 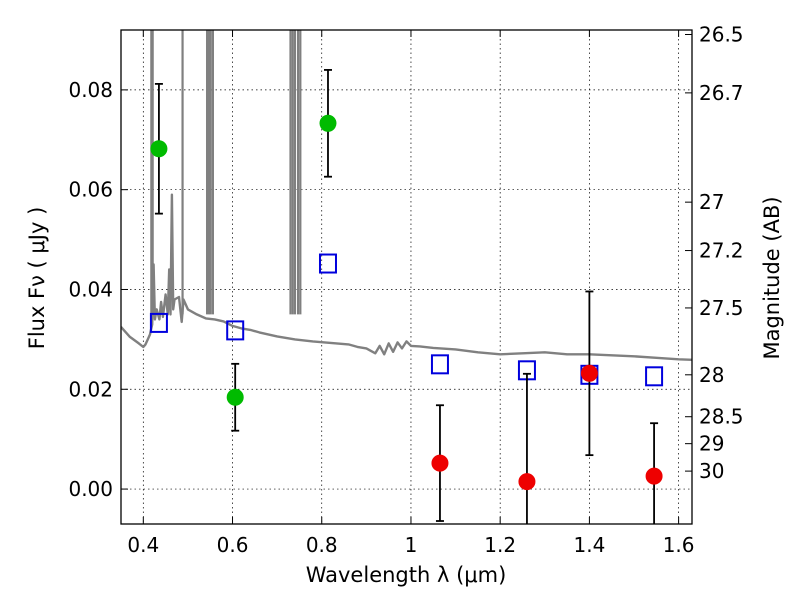 I want to click on x-axis-label: Wavelength λ (μm), so click(x=406, y=575).